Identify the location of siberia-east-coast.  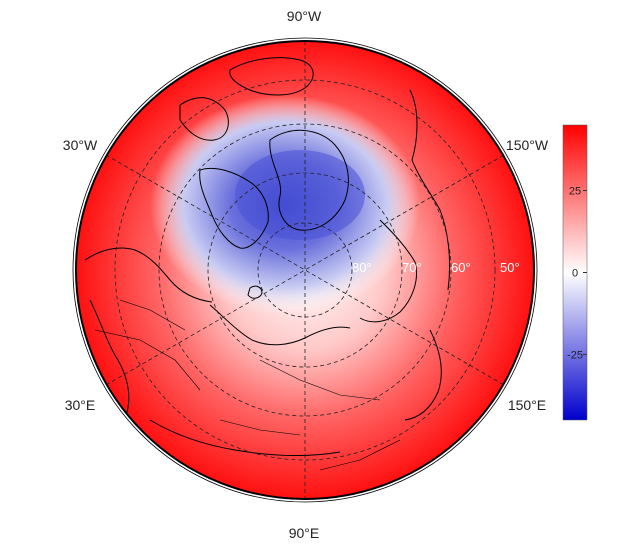
(430, 190).